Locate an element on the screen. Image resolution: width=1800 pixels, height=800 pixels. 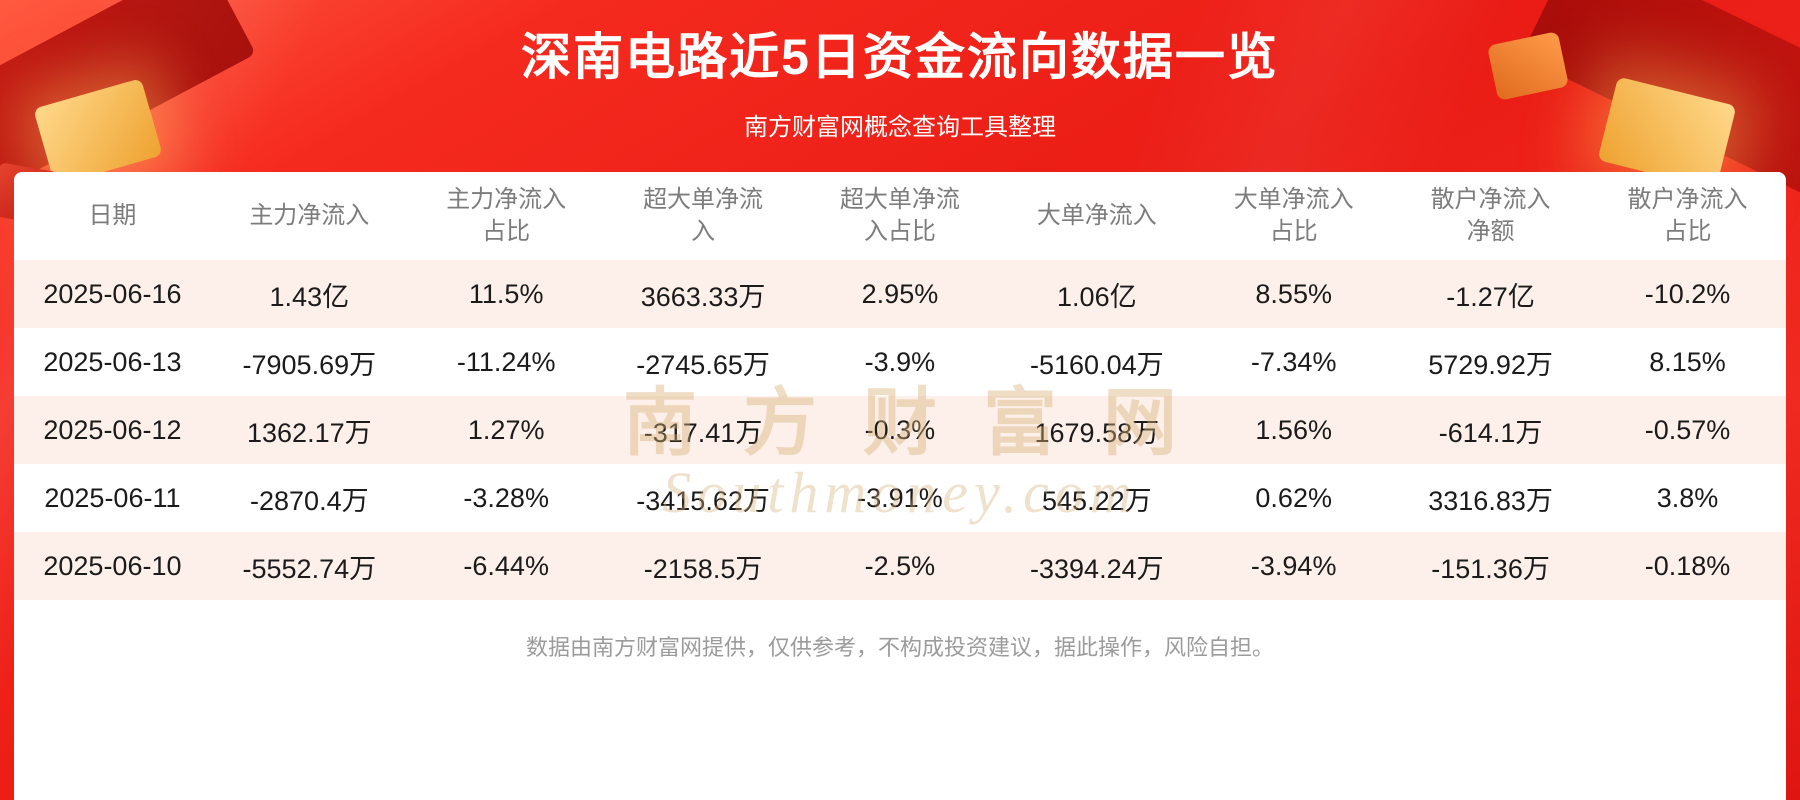
page-title: 深南电路近5日资金流向数据一览 is located at coordinates (900, 57).